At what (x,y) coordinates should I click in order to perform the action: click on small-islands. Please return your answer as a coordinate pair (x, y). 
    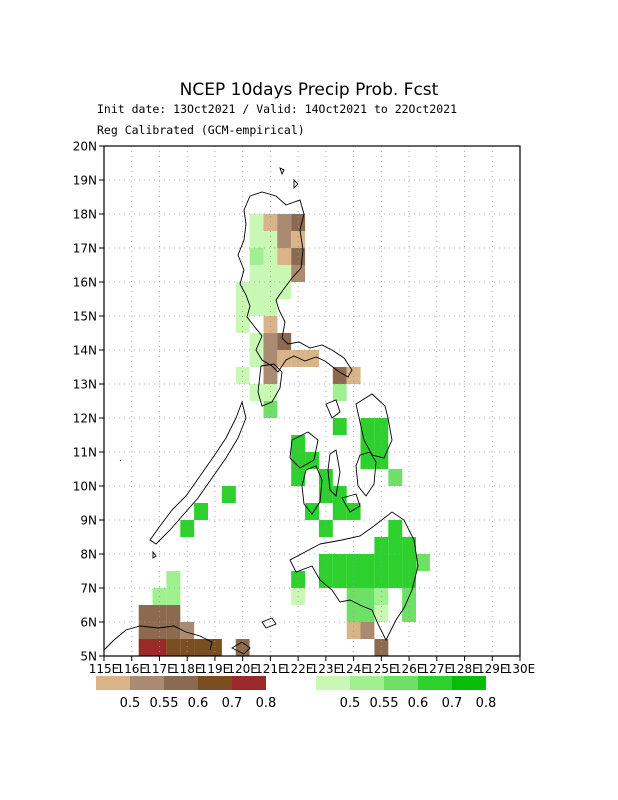
    Looking at the image, I should click on (209, 363).